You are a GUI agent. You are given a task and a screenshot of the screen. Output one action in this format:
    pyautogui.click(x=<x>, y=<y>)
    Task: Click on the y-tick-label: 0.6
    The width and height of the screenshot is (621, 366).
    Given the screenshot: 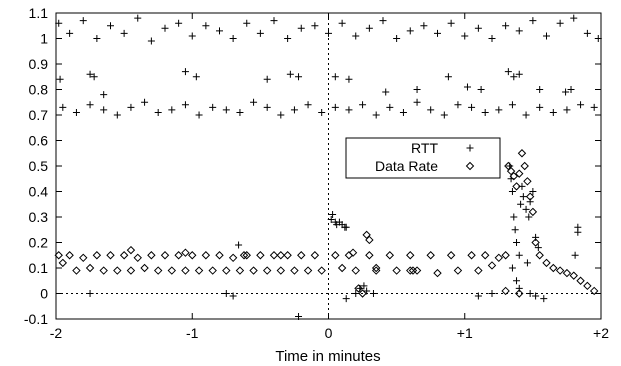 What is the action you would take?
    pyautogui.click(x=39, y=141)
    